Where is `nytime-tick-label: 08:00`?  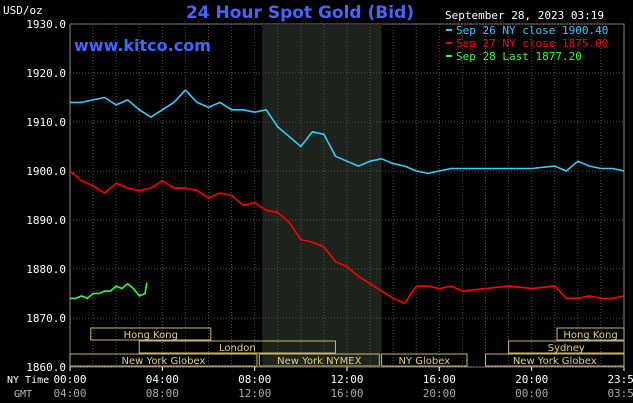
nytime-tick-label: 08:00 is located at coordinates (254, 379).